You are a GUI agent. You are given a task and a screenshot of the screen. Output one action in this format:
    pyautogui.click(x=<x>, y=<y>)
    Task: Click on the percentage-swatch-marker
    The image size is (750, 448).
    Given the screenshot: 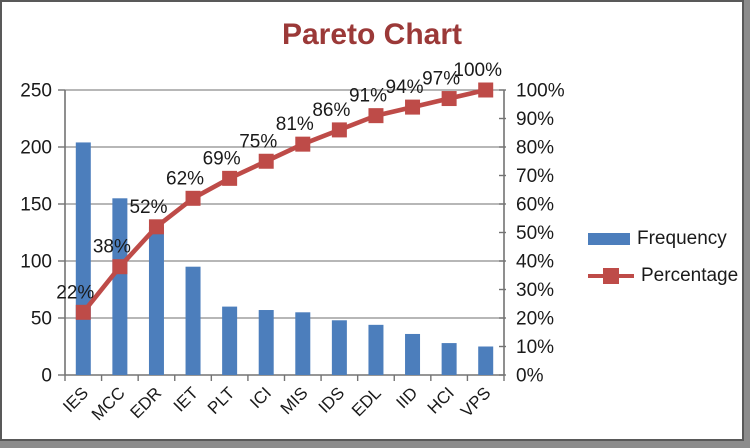 What is the action you would take?
    pyautogui.click(x=611, y=276)
    